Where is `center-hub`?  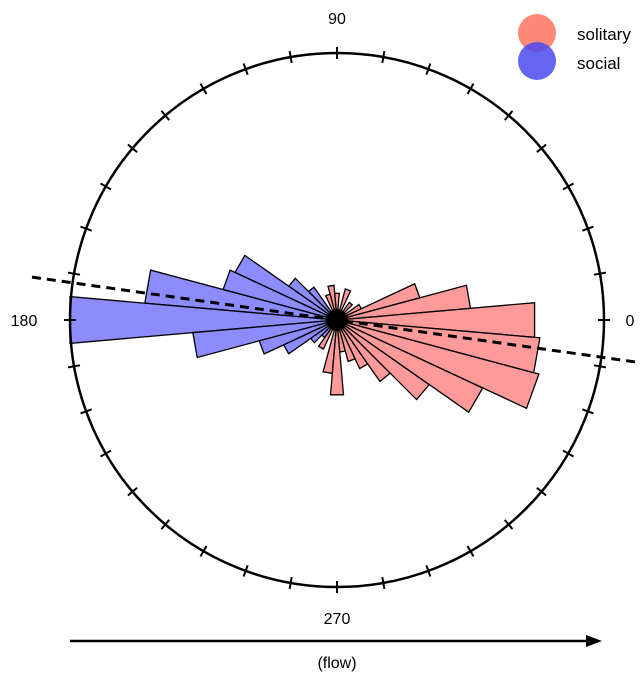
center-hub is located at coordinates (337, 320).